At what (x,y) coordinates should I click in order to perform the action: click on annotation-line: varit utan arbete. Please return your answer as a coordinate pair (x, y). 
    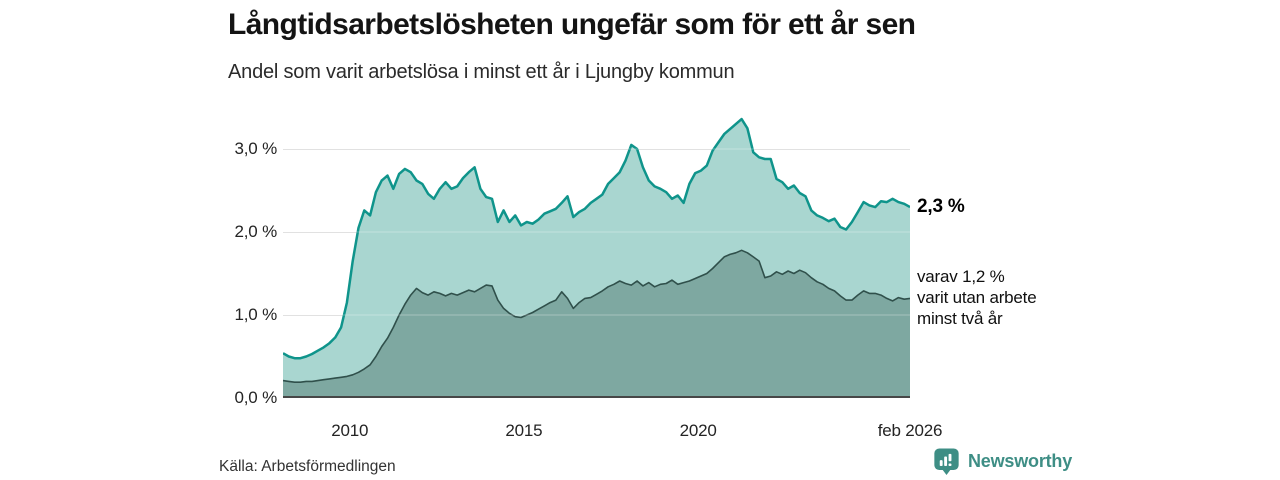
    Looking at the image, I should click on (977, 297).